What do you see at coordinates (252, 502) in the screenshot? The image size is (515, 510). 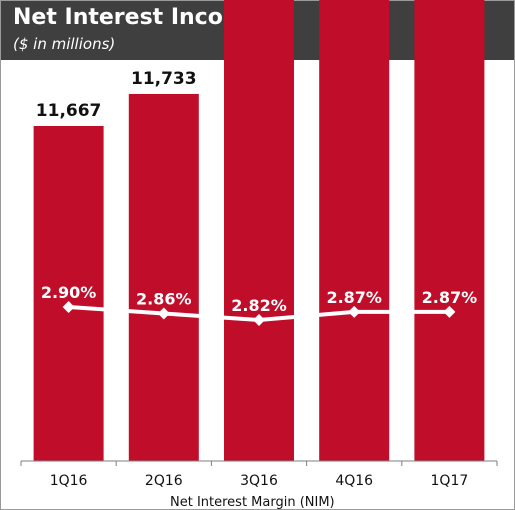 I see `legend-nim-label: Net Interest Margin (NIM)` at bounding box center [252, 502].